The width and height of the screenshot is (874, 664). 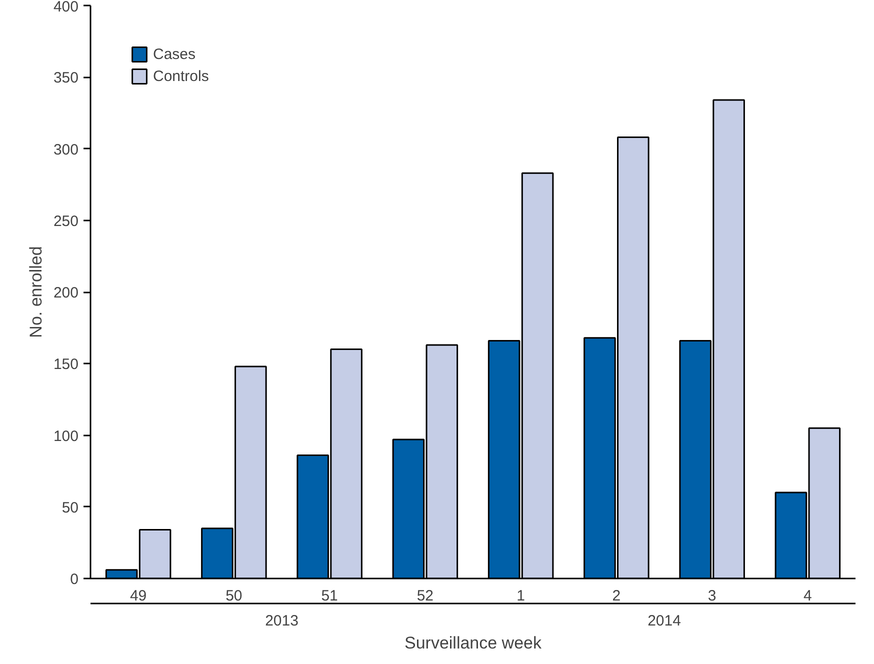 What do you see at coordinates (616, 596) in the screenshot?
I see `x-tick-label: 2` at bounding box center [616, 596].